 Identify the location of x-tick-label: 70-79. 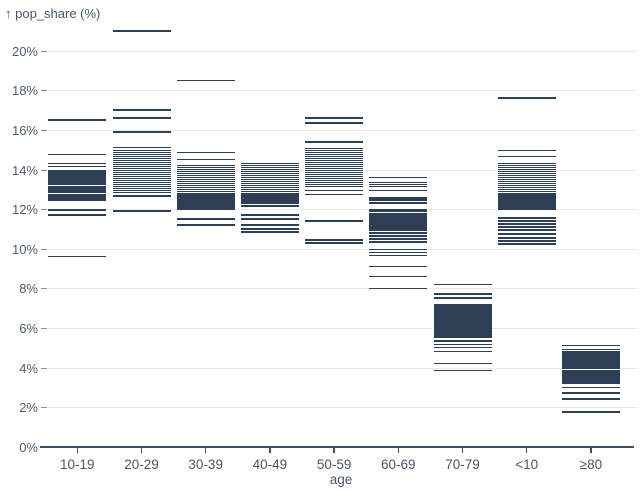
(462, 464).